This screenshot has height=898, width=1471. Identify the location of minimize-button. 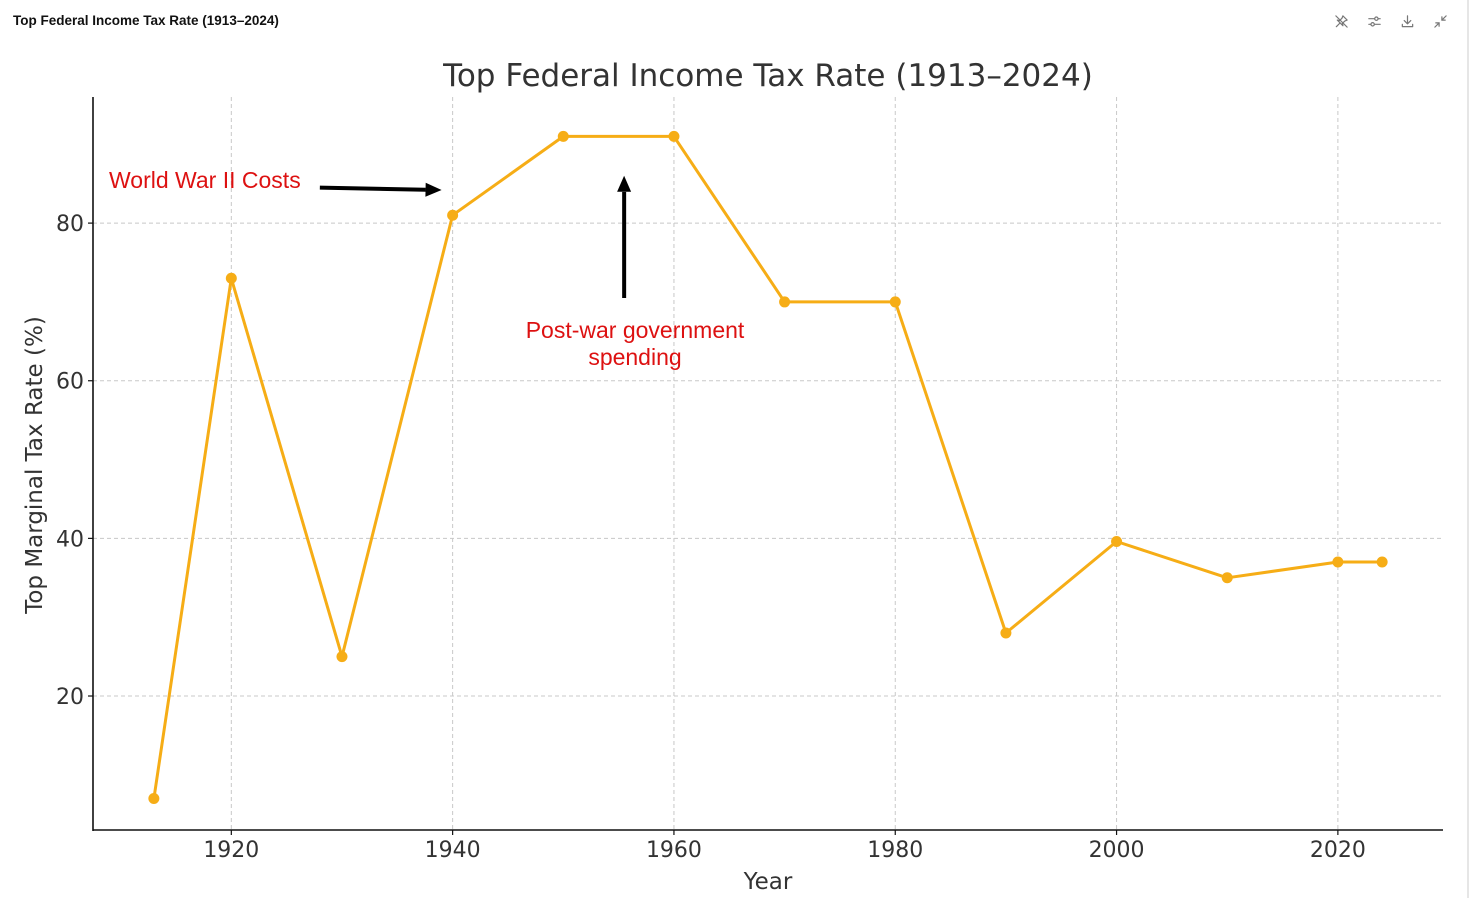
(1440, 21).